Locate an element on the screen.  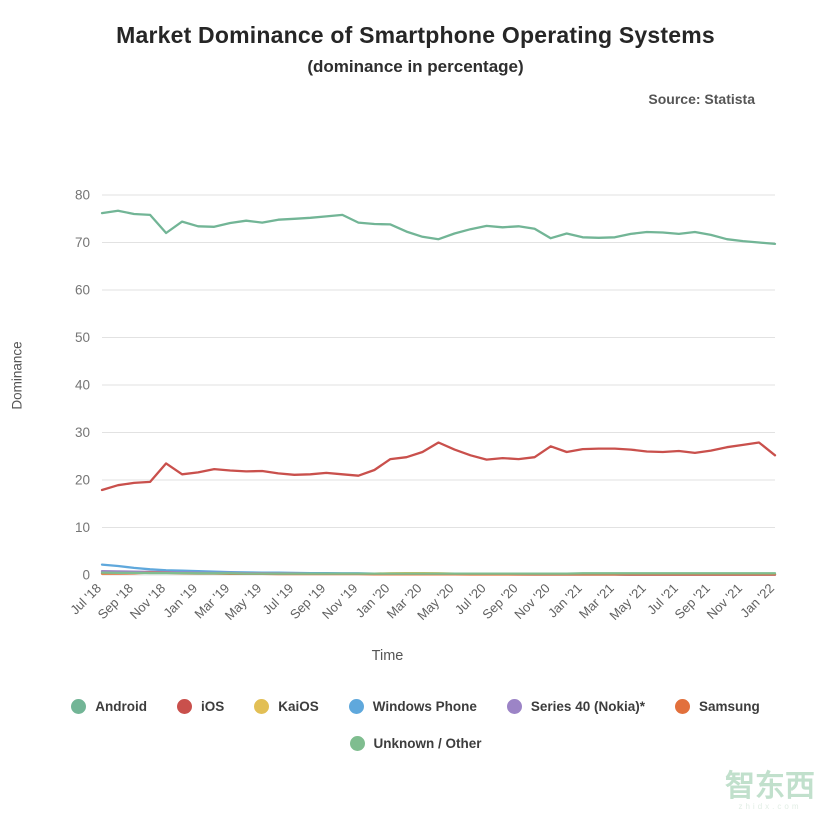
y-tick-label: 40 is located at coordinates (82, 385).